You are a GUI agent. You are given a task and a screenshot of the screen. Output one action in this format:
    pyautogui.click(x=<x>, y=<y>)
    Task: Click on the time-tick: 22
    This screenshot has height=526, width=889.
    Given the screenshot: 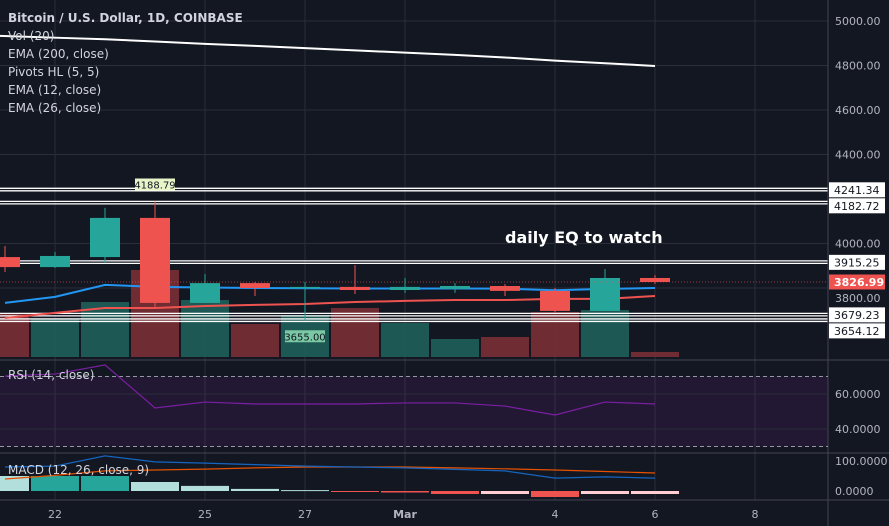 What is the action you would take?
    pyautogui.click(x=55, y=514)
    